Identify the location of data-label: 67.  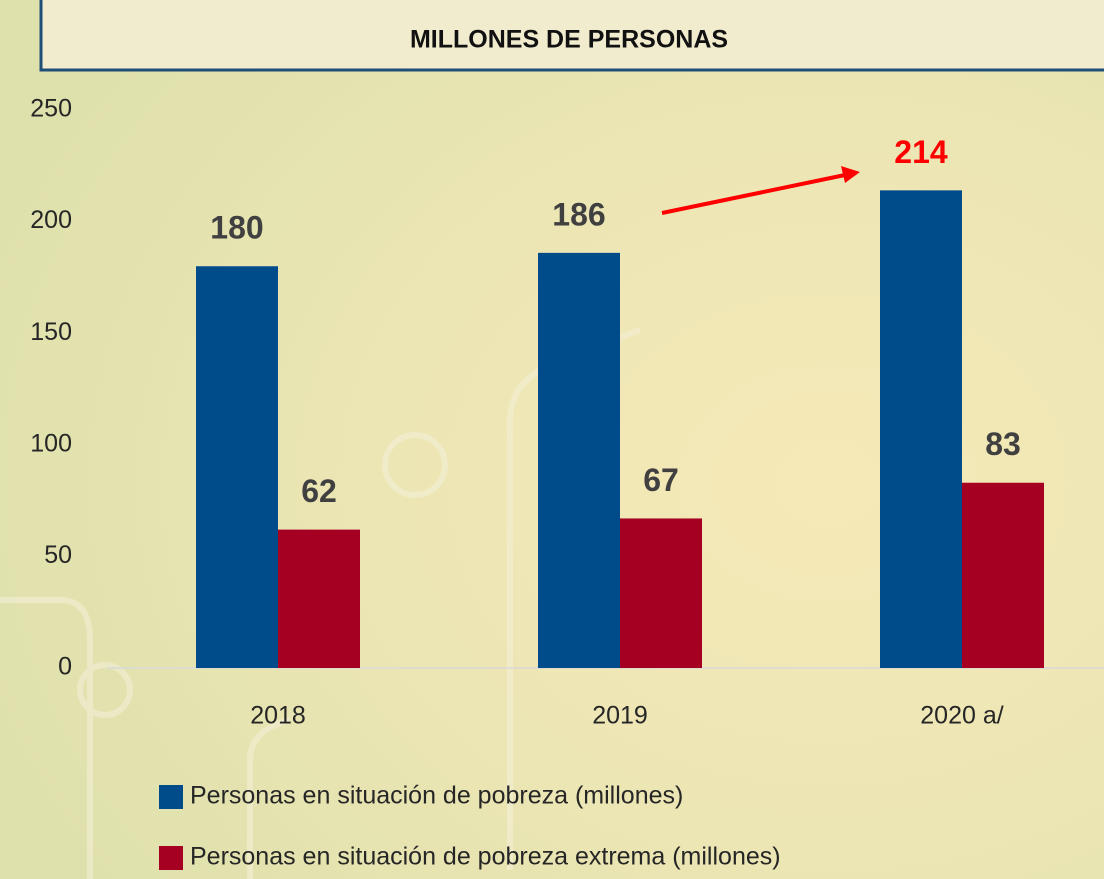
(661, 480).